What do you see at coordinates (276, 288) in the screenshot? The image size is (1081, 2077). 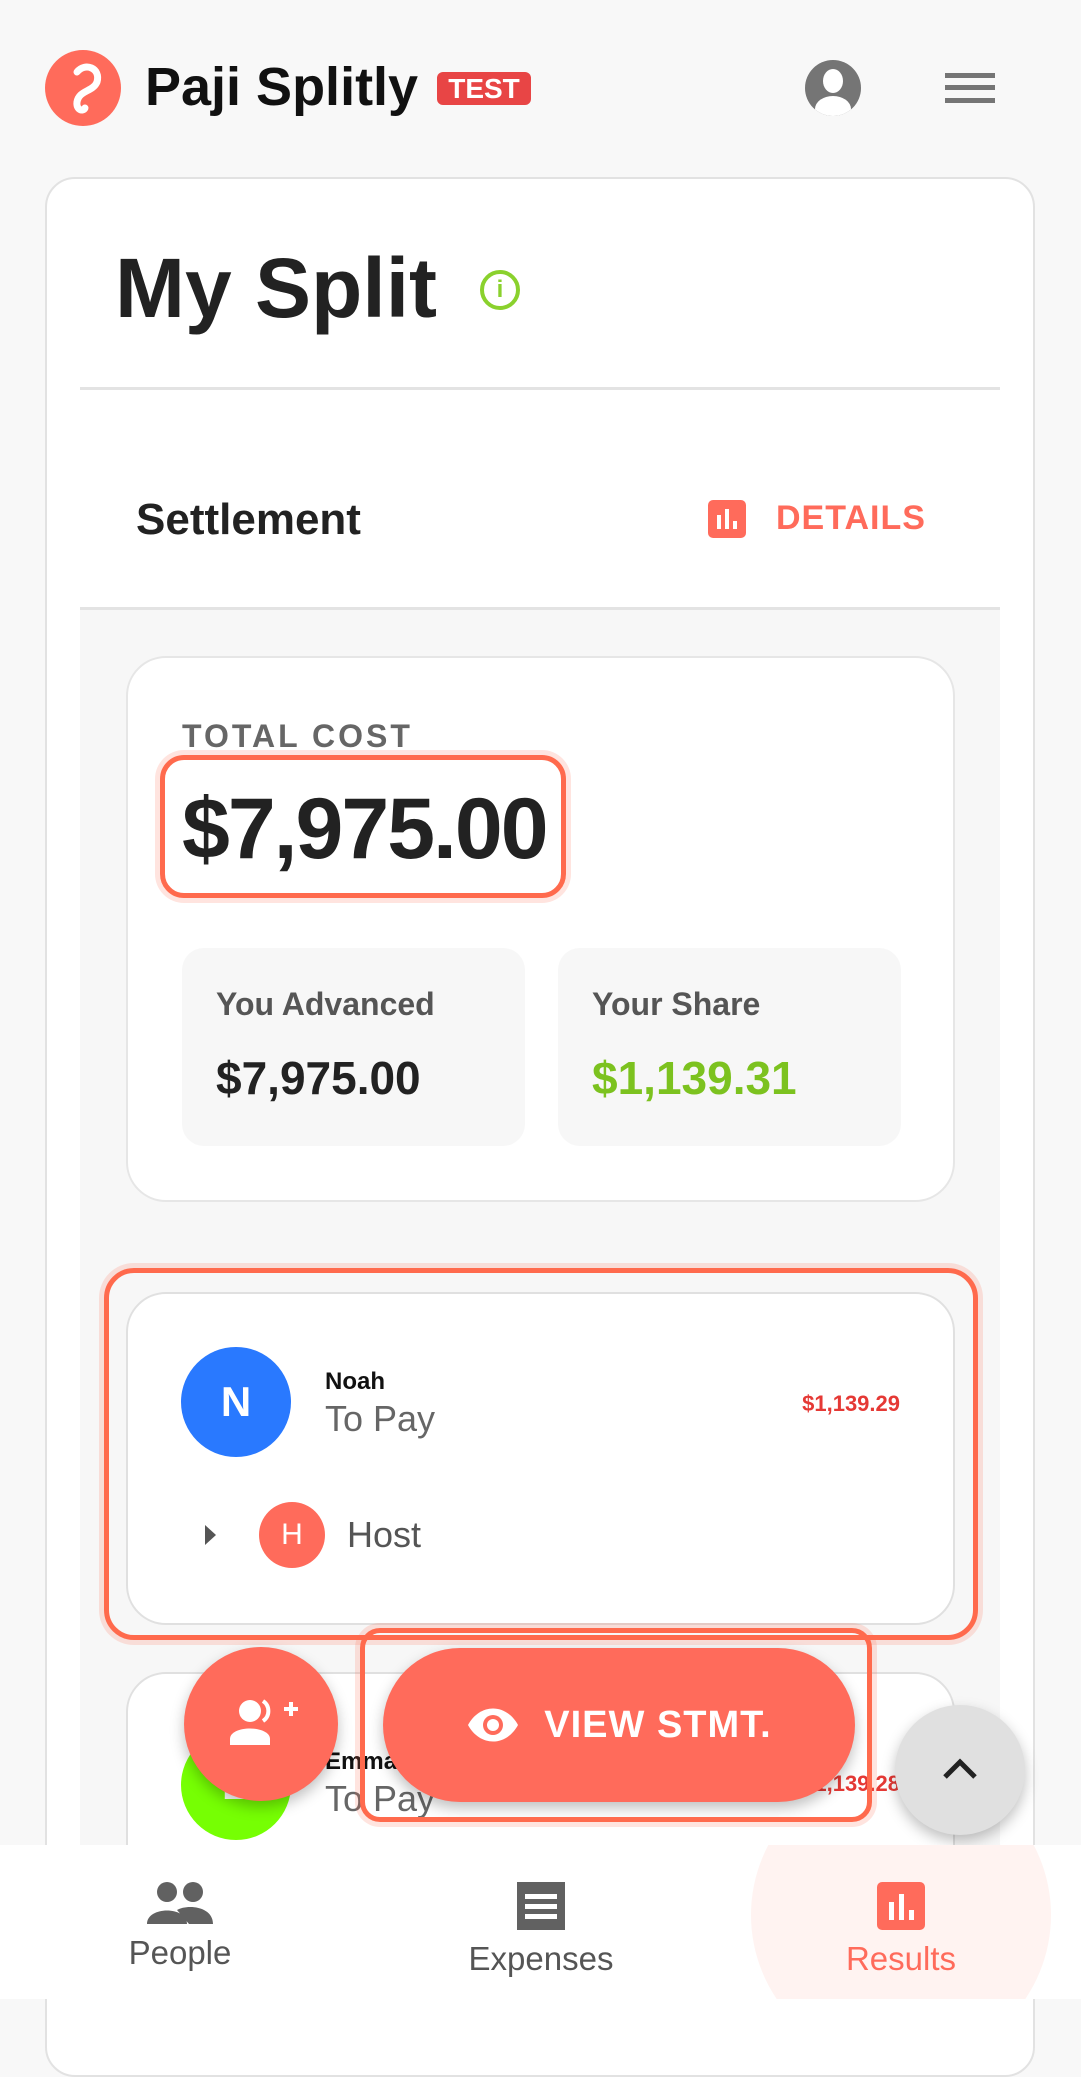 I see `page-title: My Split` at bounding box center [276, 288].